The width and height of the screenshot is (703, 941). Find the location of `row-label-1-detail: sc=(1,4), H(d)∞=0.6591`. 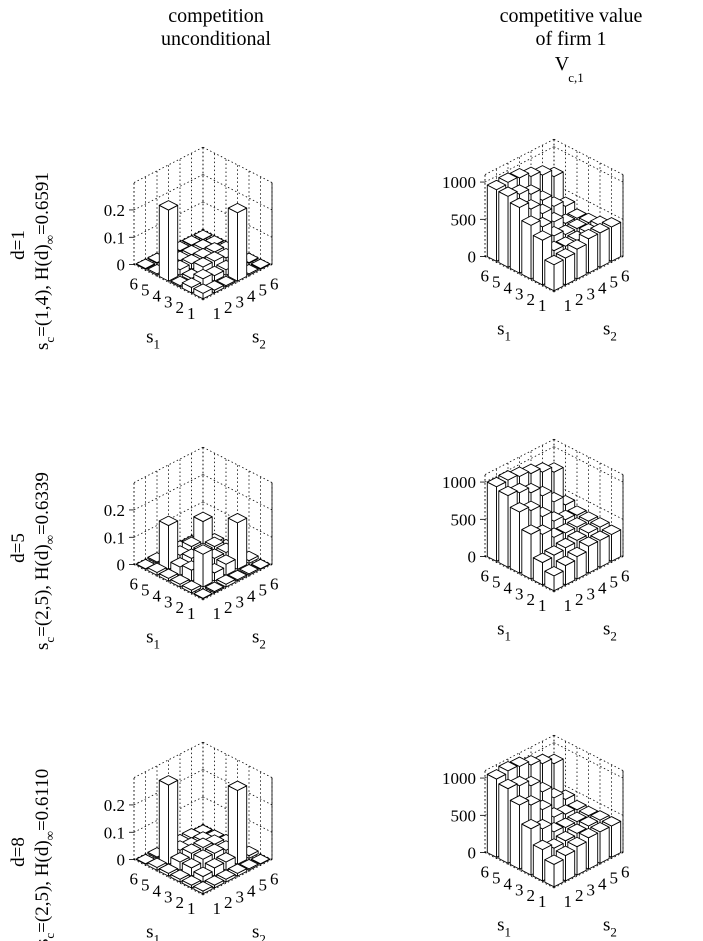

row-label-1-detail: sc=(1,4), H(d)∞=0.6591 is located at coordinates (44, 261).